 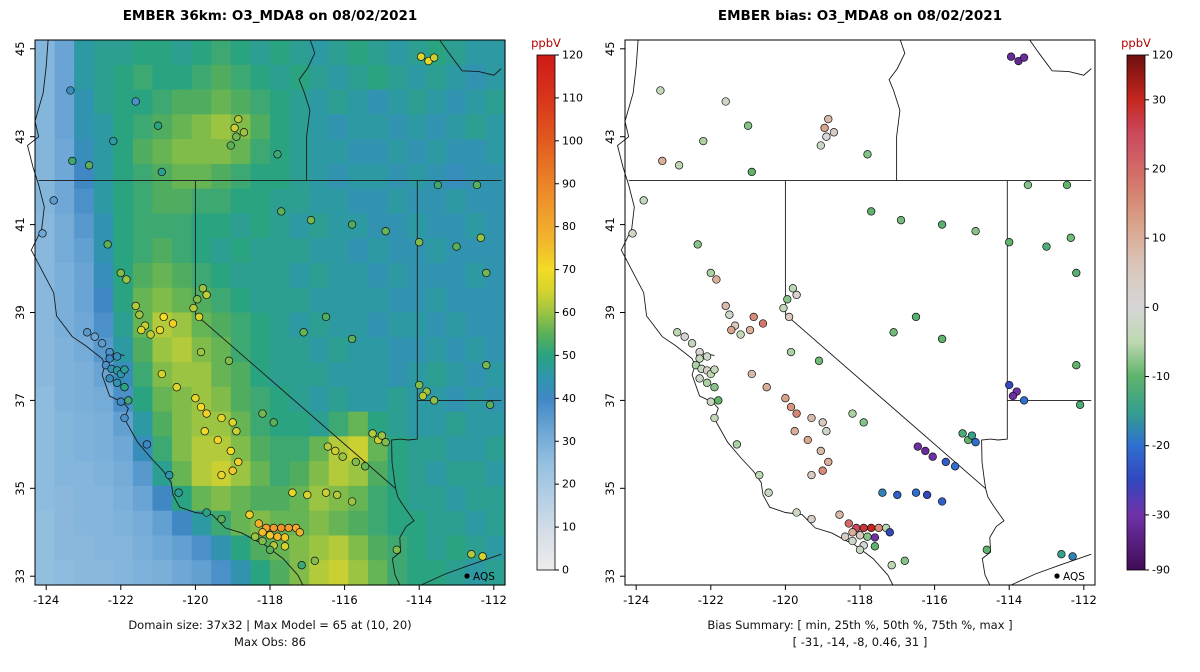 I want to click on y-tick-label: 39, so click(x=610, y=312).